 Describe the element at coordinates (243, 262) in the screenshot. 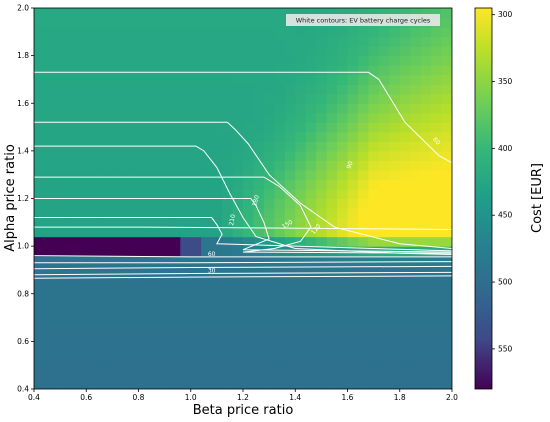

I see `contour-line` at that location.